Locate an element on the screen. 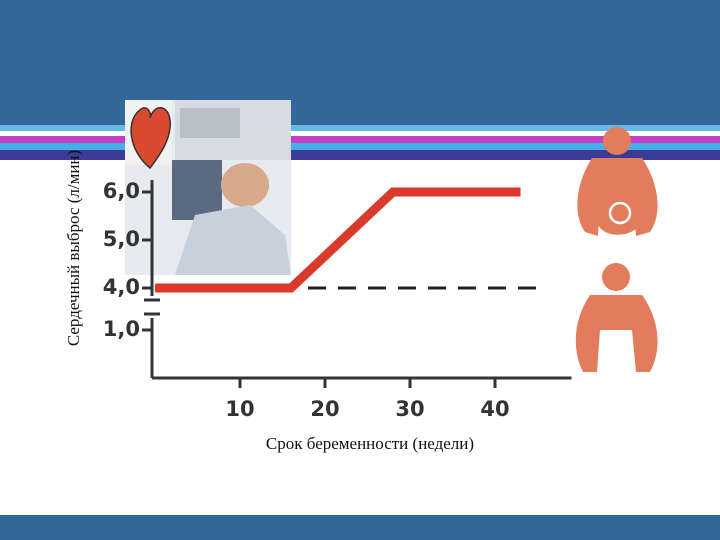 This screenshot has height=540, width=720. figure-nonpregnant is located at coordinates (616, 317).